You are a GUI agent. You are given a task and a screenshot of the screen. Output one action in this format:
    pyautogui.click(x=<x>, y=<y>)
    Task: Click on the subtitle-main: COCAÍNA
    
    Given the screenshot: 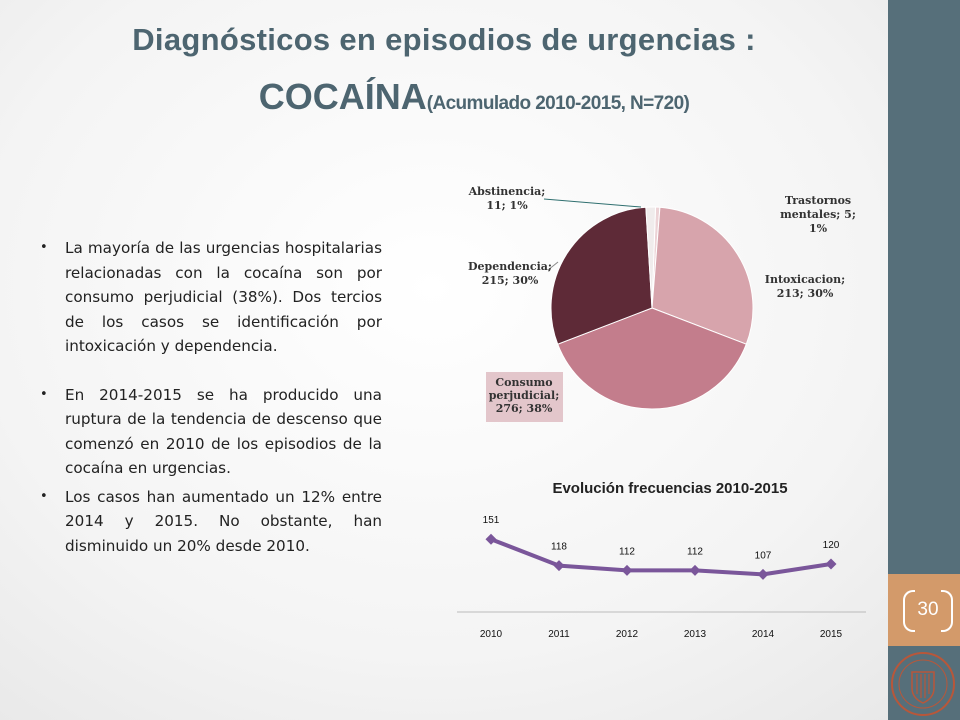 What is the action you would take?
    pyautogui.click(x=342, y=96)
    